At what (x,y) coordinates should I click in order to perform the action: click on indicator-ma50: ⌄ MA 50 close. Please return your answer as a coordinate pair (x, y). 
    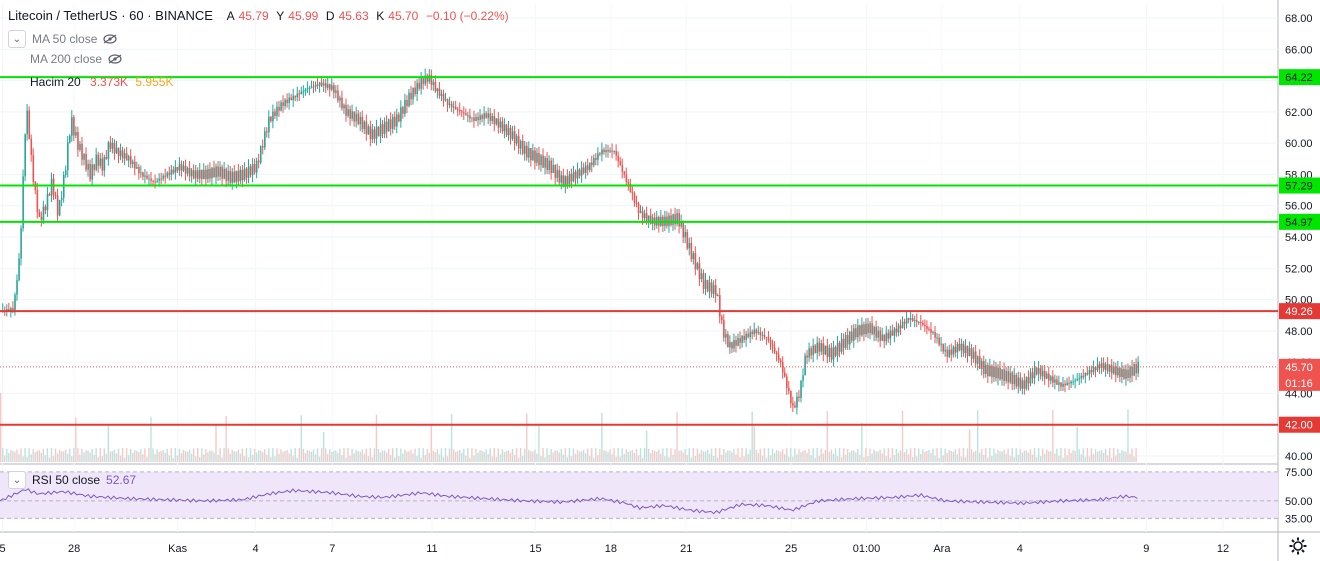
    Looking at the image, I should click on (62, 39).